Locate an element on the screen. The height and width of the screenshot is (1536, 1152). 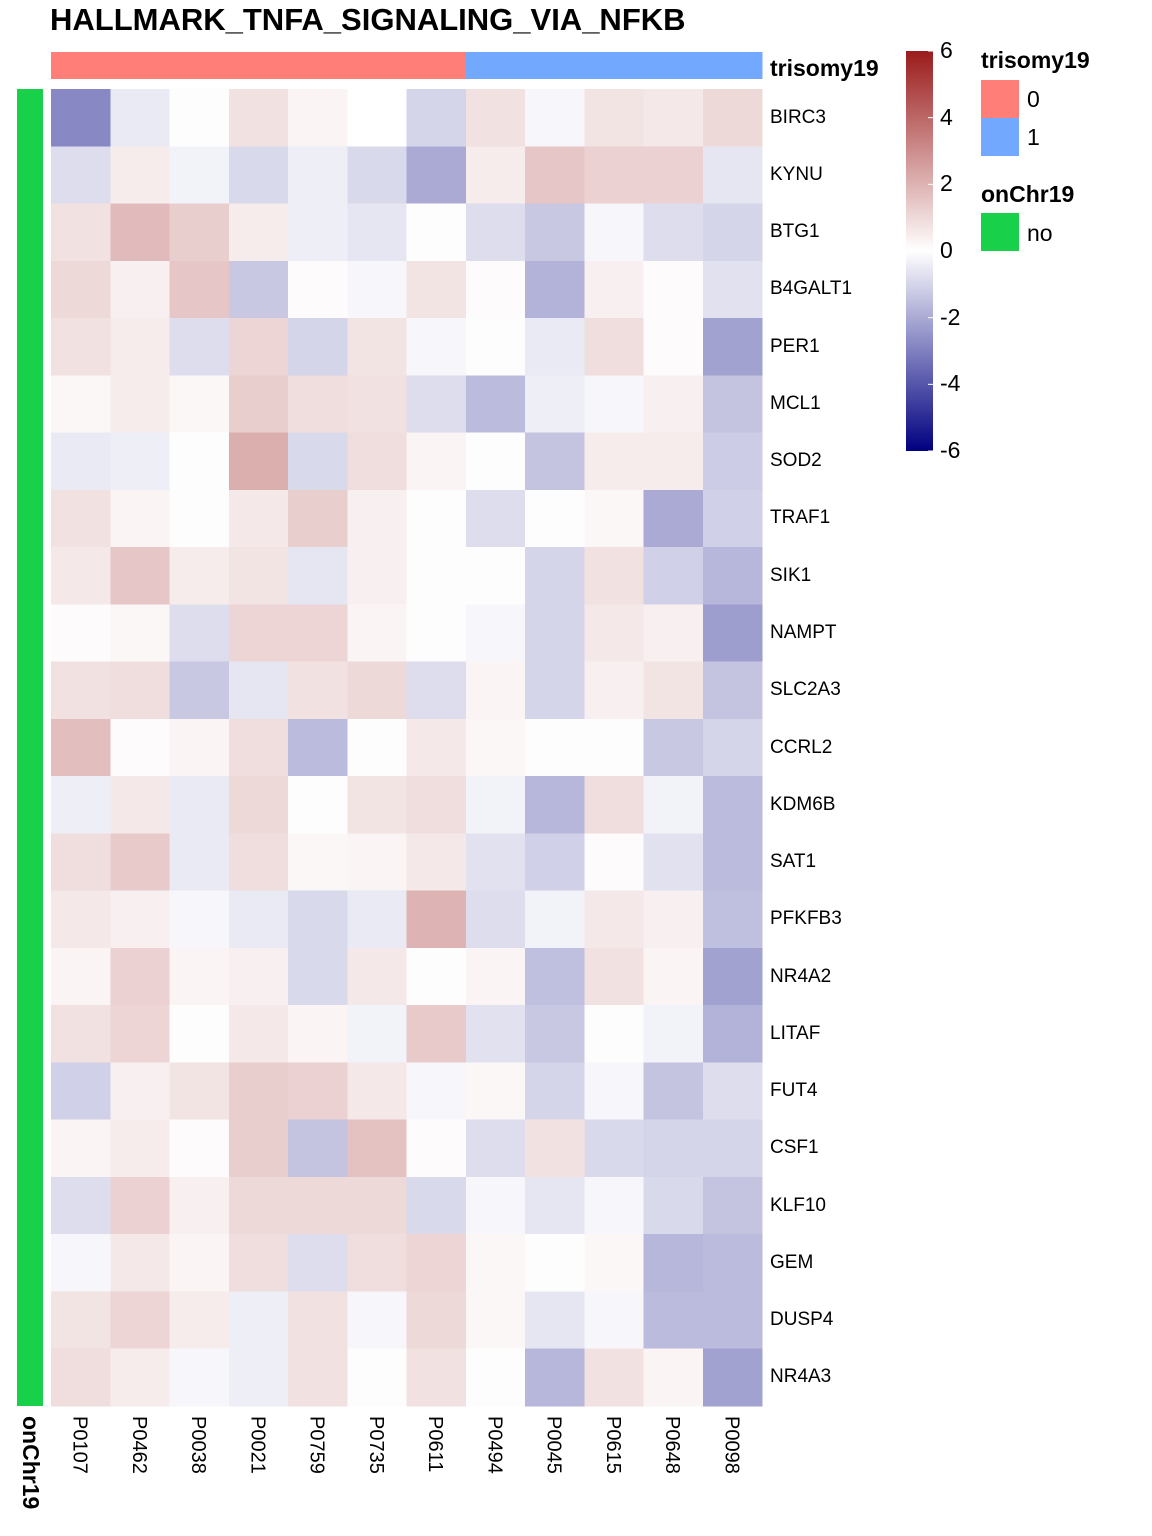
heatmap-cell-KYNU-P0021 is located at coordinates (258, 175).